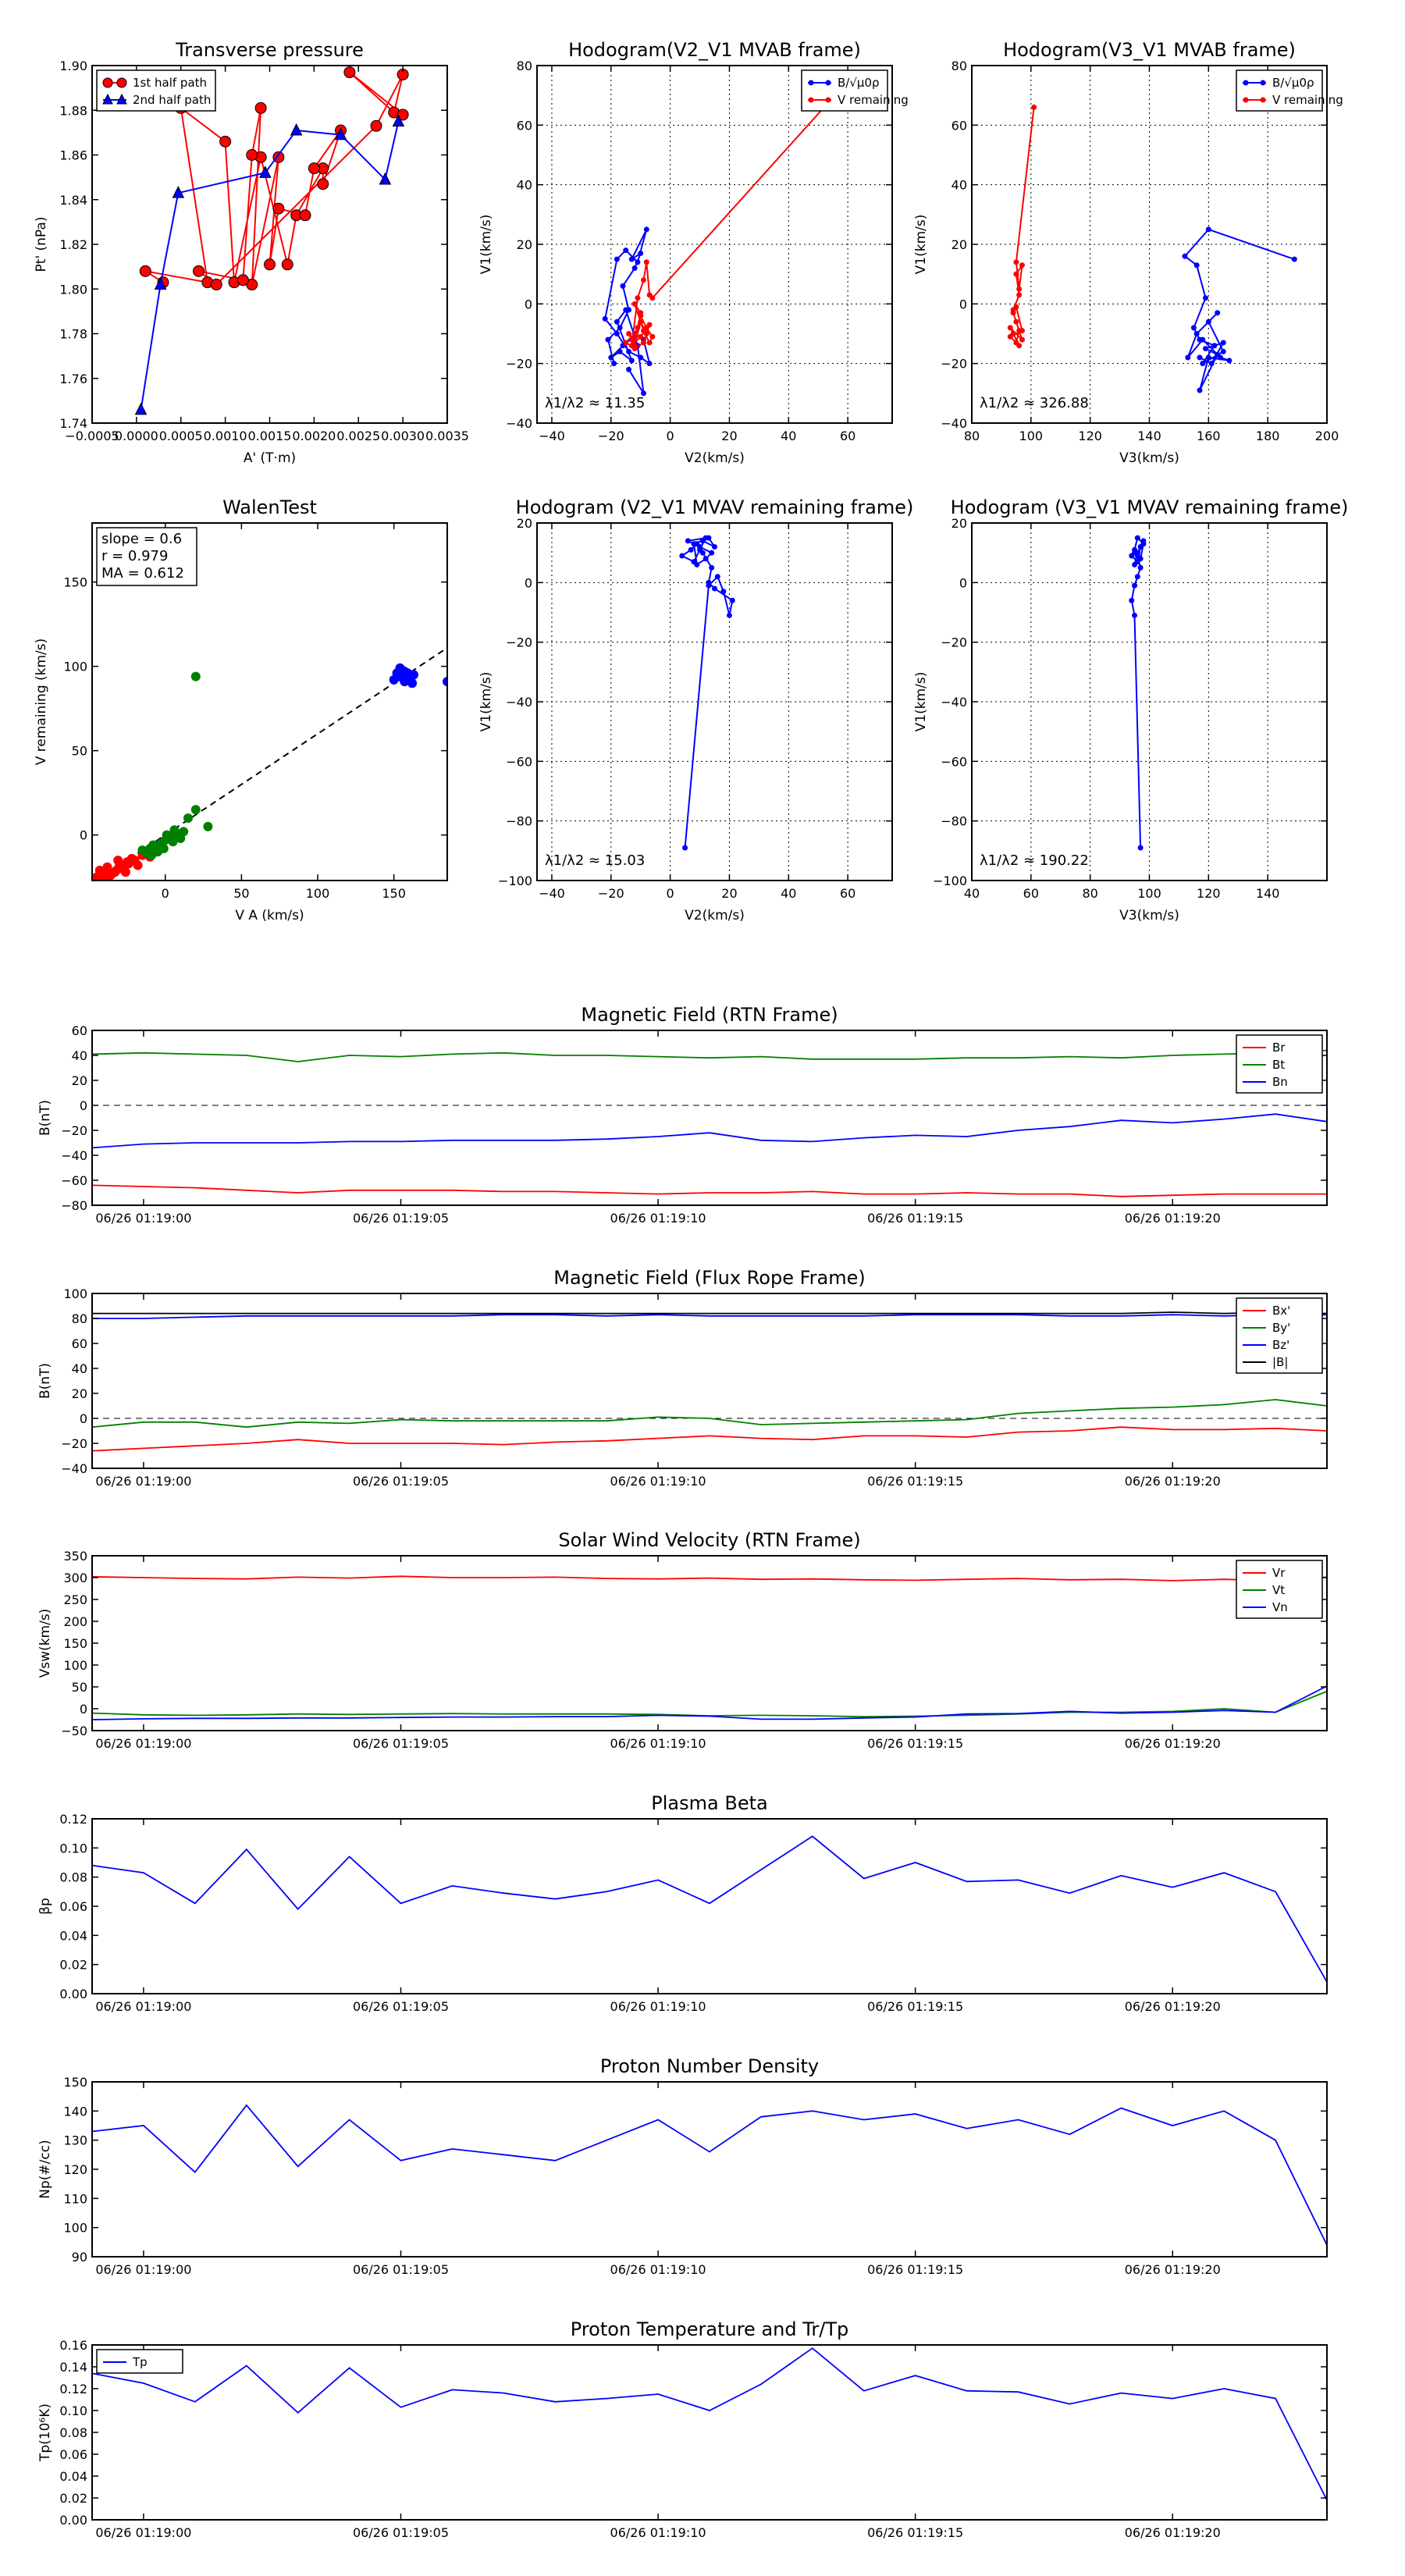 This screenshot has width=1405, height=2576. Describe the element at coordinates (181, 436) in the screenshot. I see `x-tick-label: 0.0005` at that location.